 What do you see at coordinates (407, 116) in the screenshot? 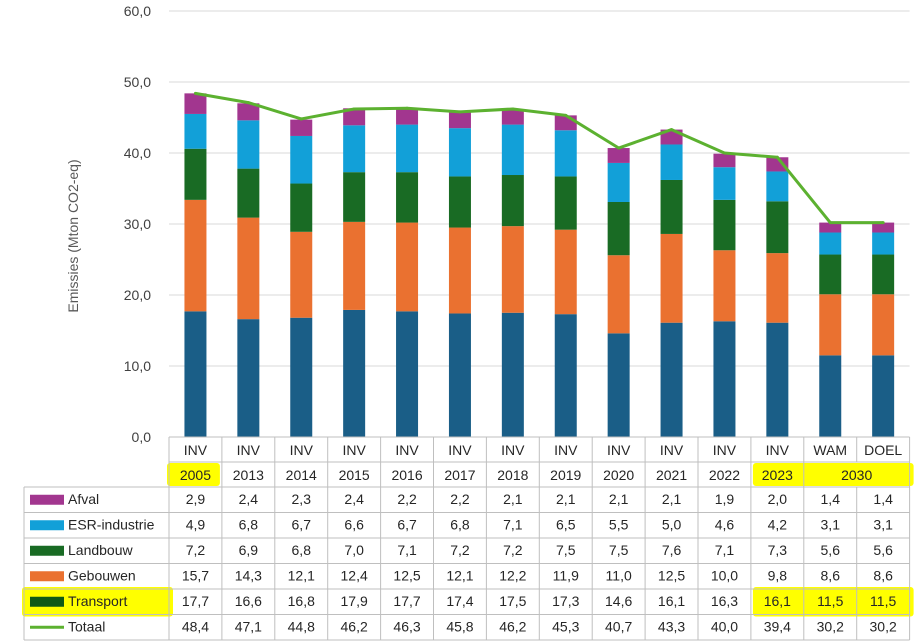
I see `bar-afval-inv-2016` at bounding box center [407, 116].